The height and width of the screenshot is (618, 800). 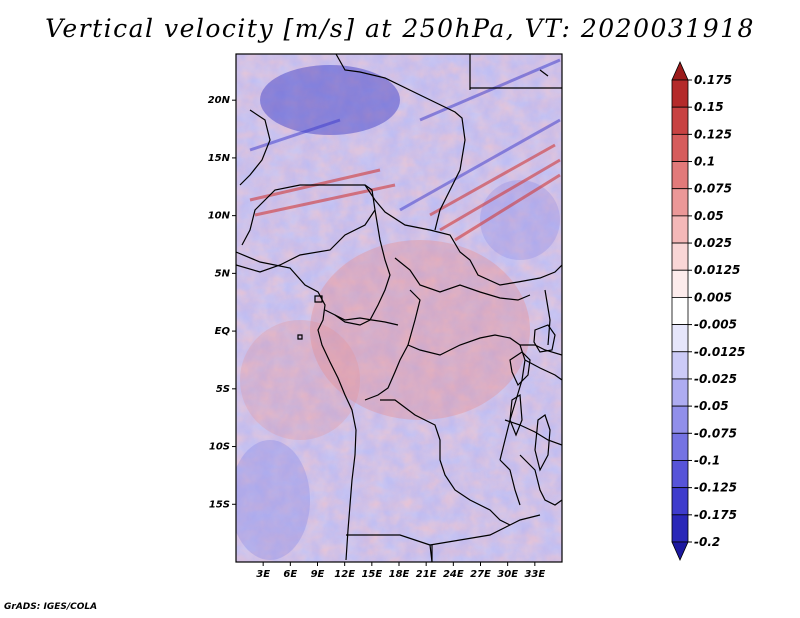 I want to click on lat-tick-label: 10N, so click(x=219, y=216).